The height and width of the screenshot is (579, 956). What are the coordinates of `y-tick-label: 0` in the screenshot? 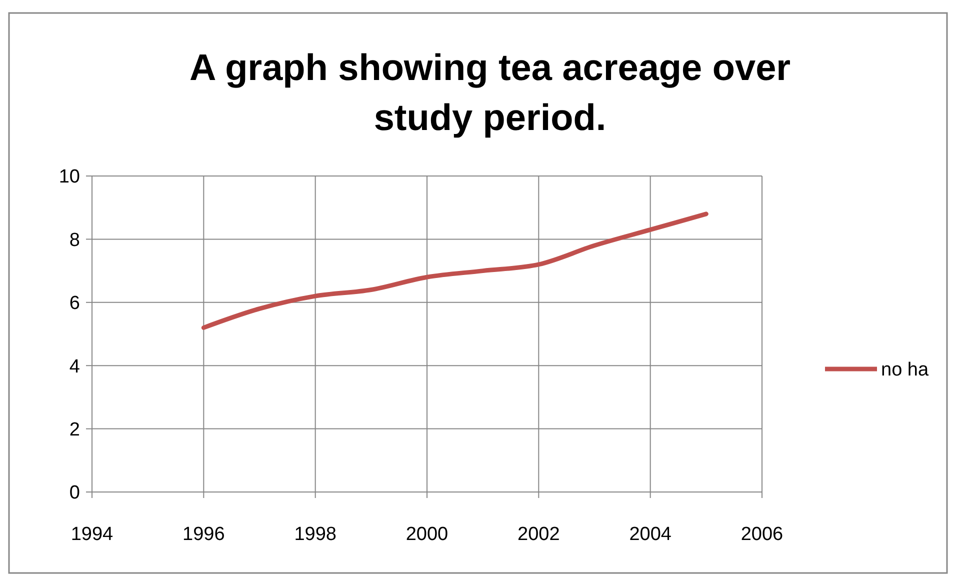 It's located at (74, 493).